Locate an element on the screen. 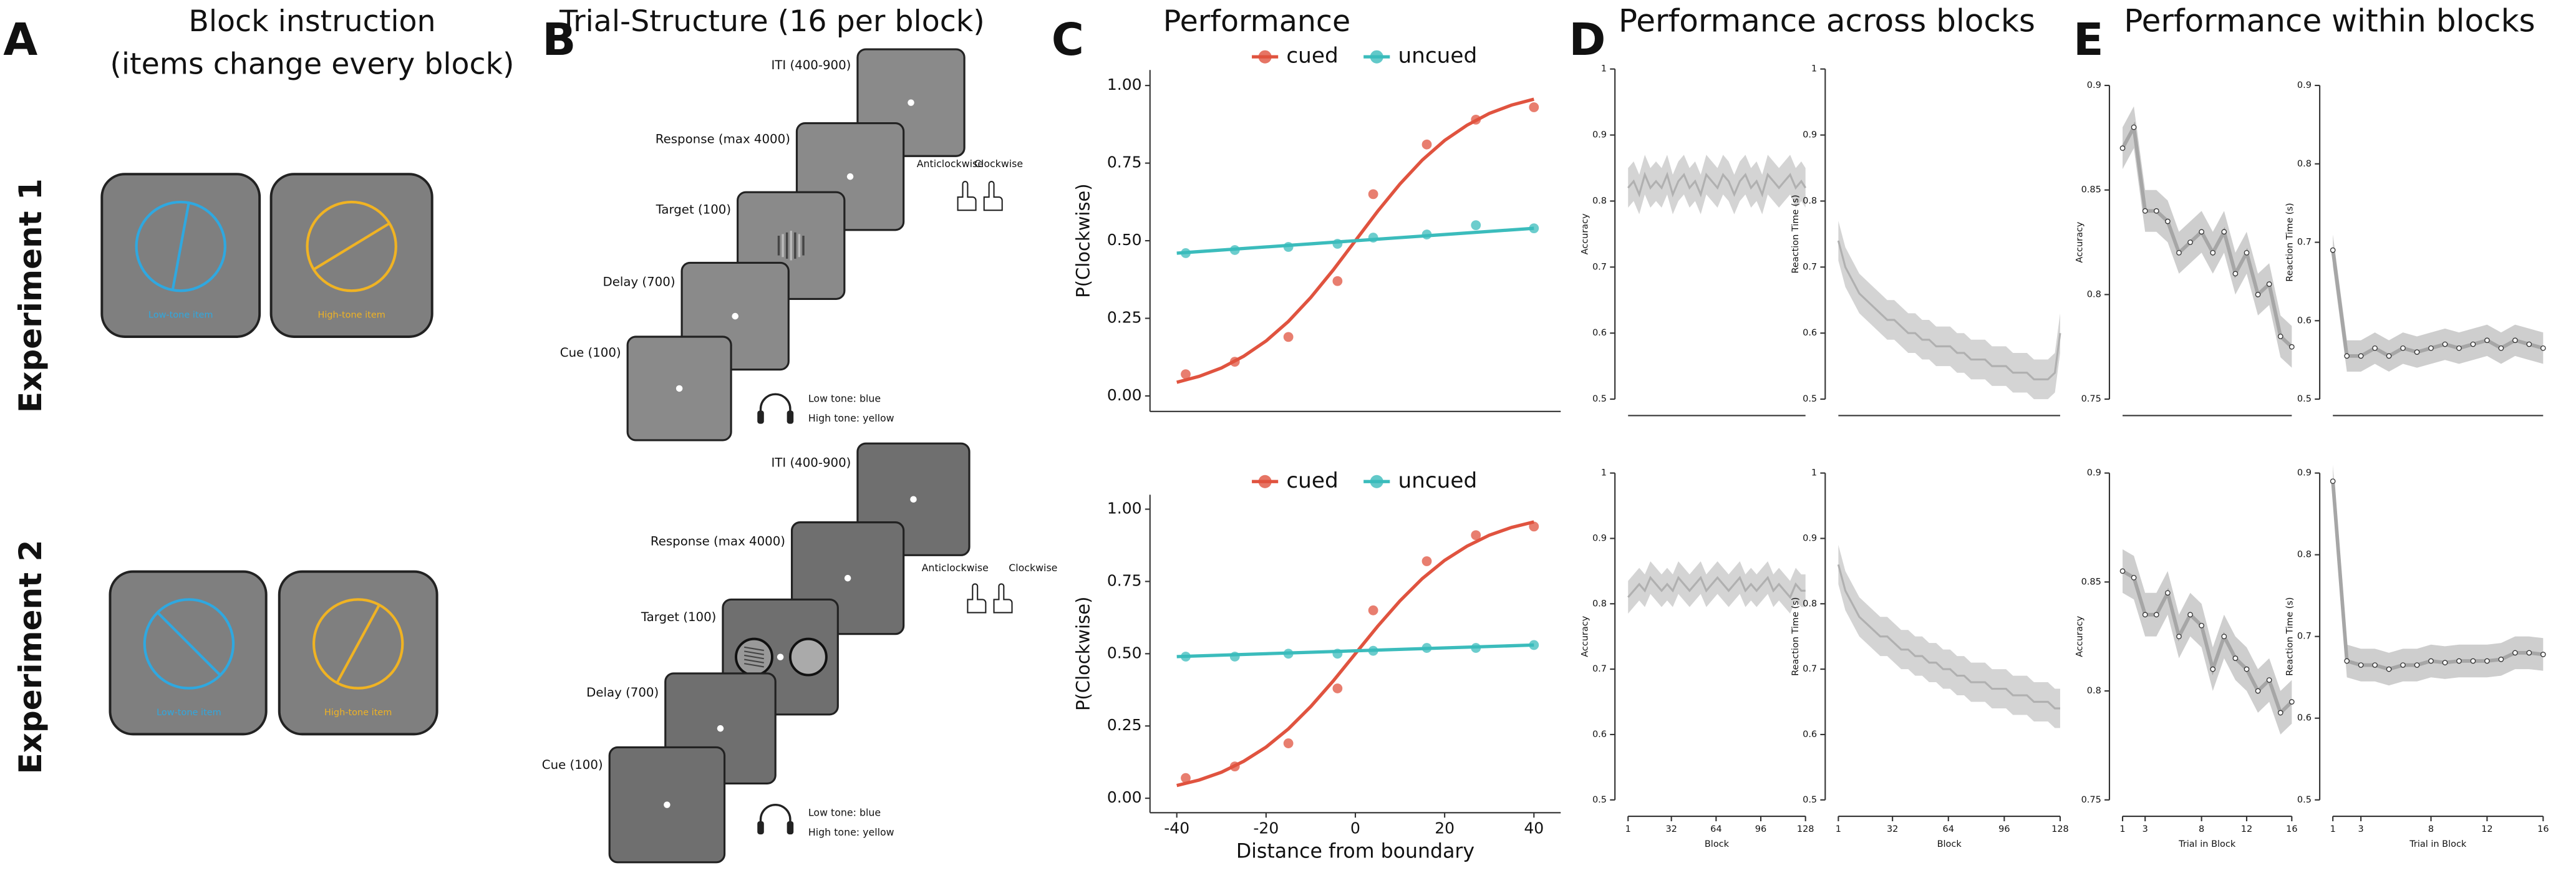 This screenshot has width=2576, height=873. legend-label: uncued is located at coordinates (1437, 56).